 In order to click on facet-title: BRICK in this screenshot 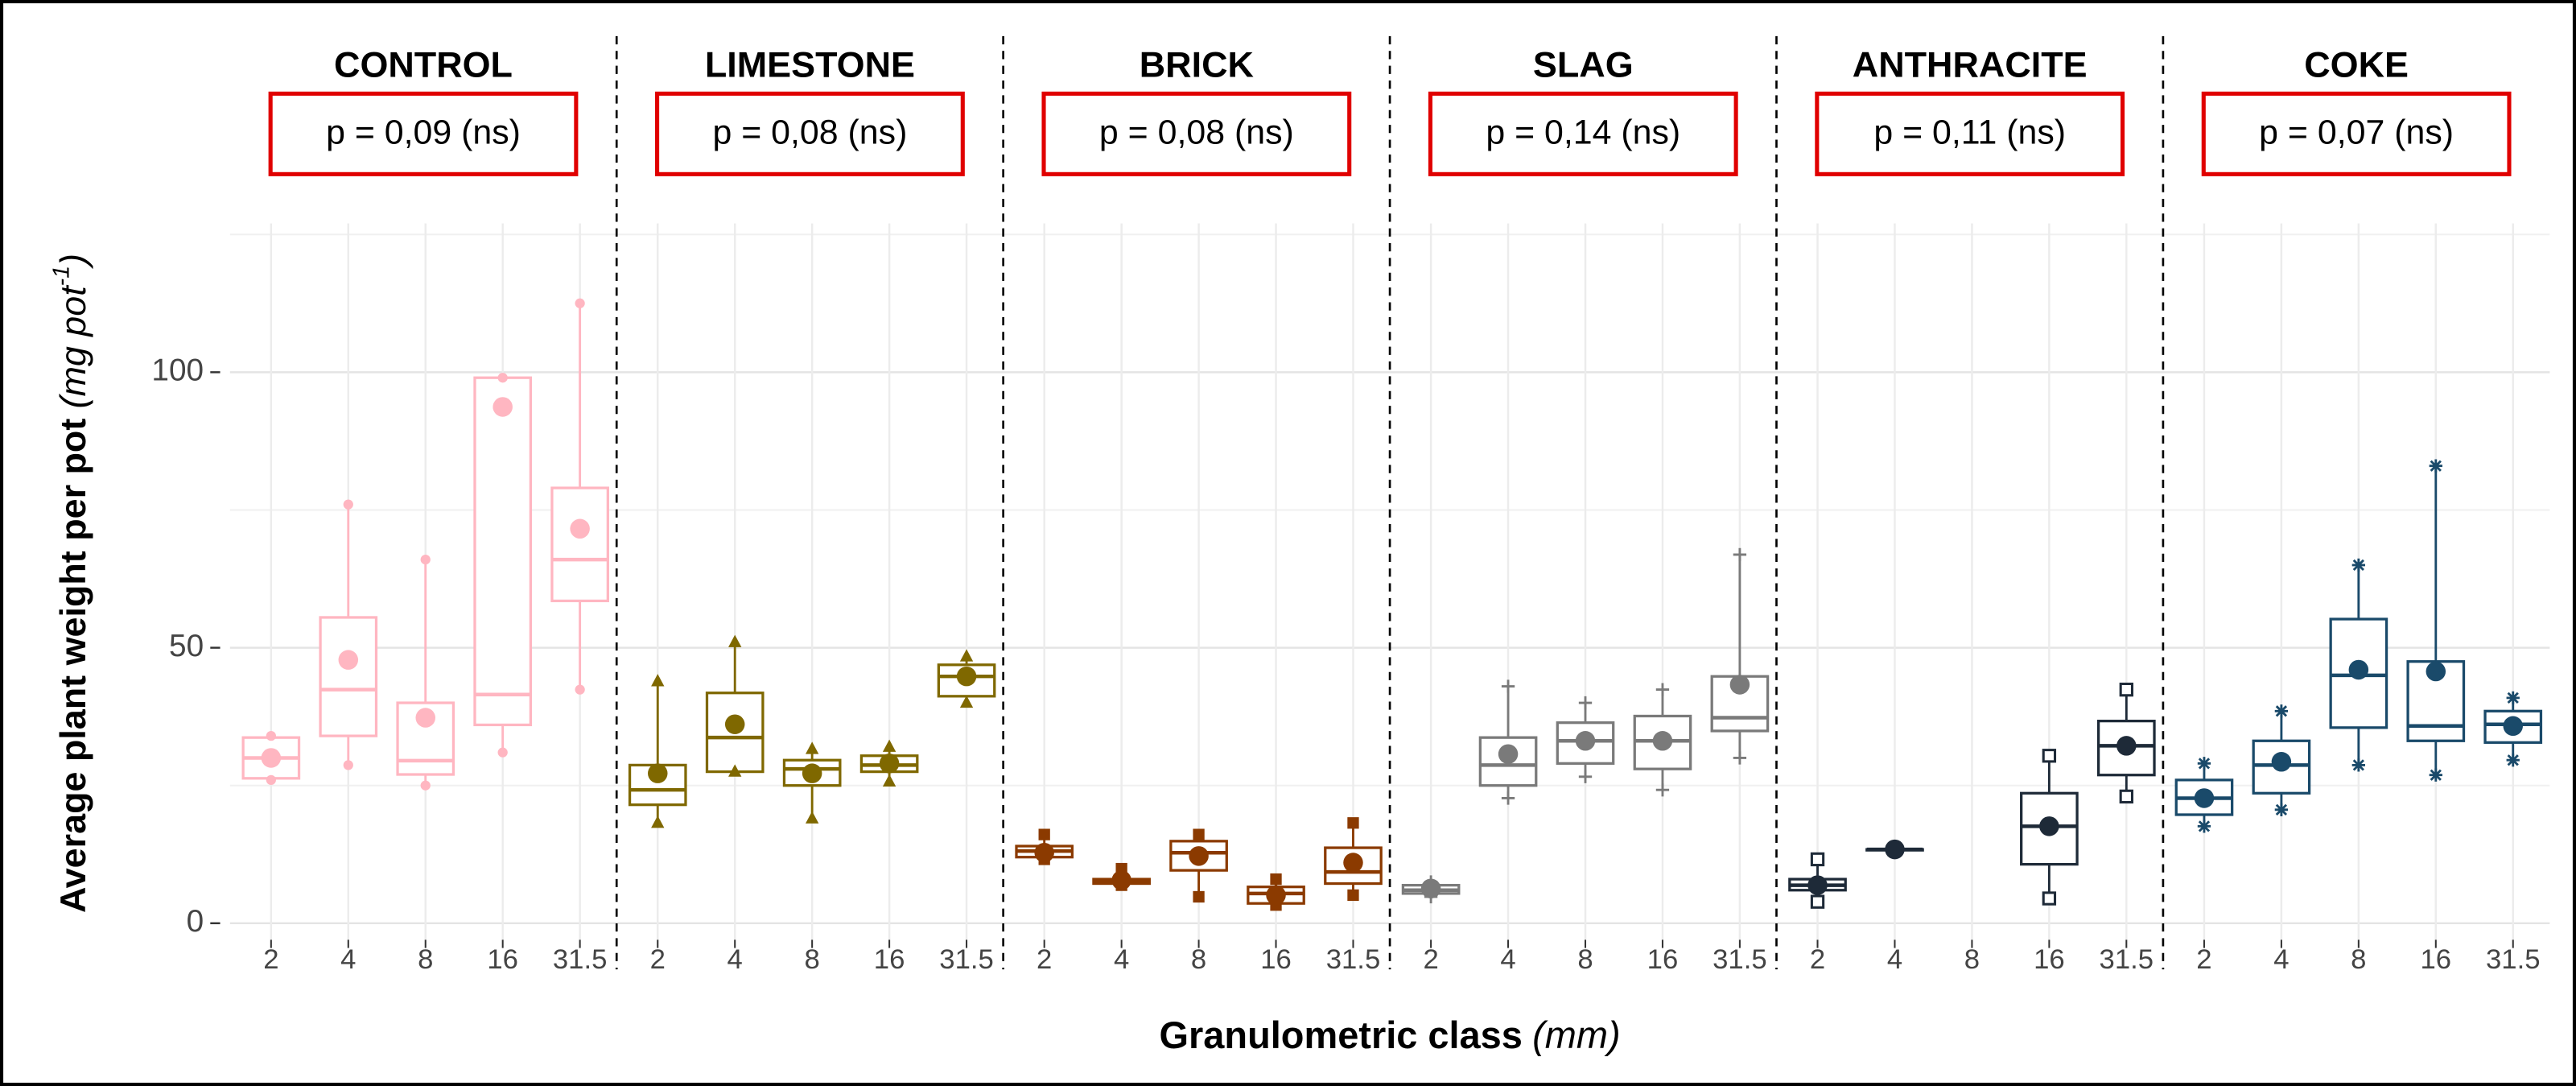, I will do `click(1197, 64)`.